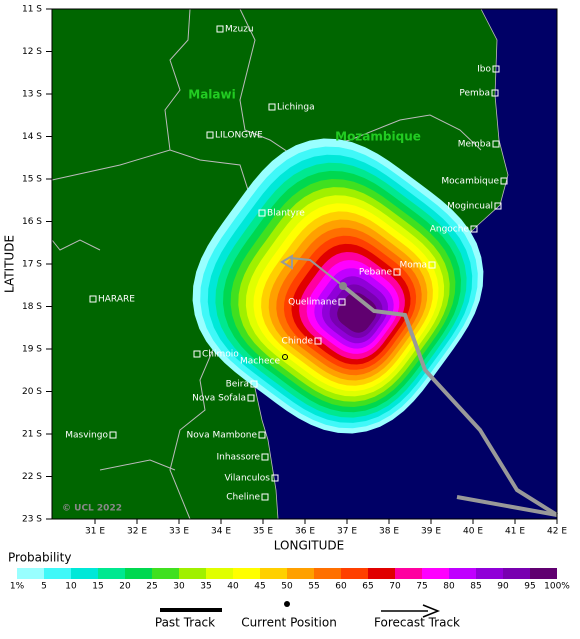  What do you see at coordinates (260, 362) in the screenshot?
I see `place-label: Machece` at bounding box center [260, 362].